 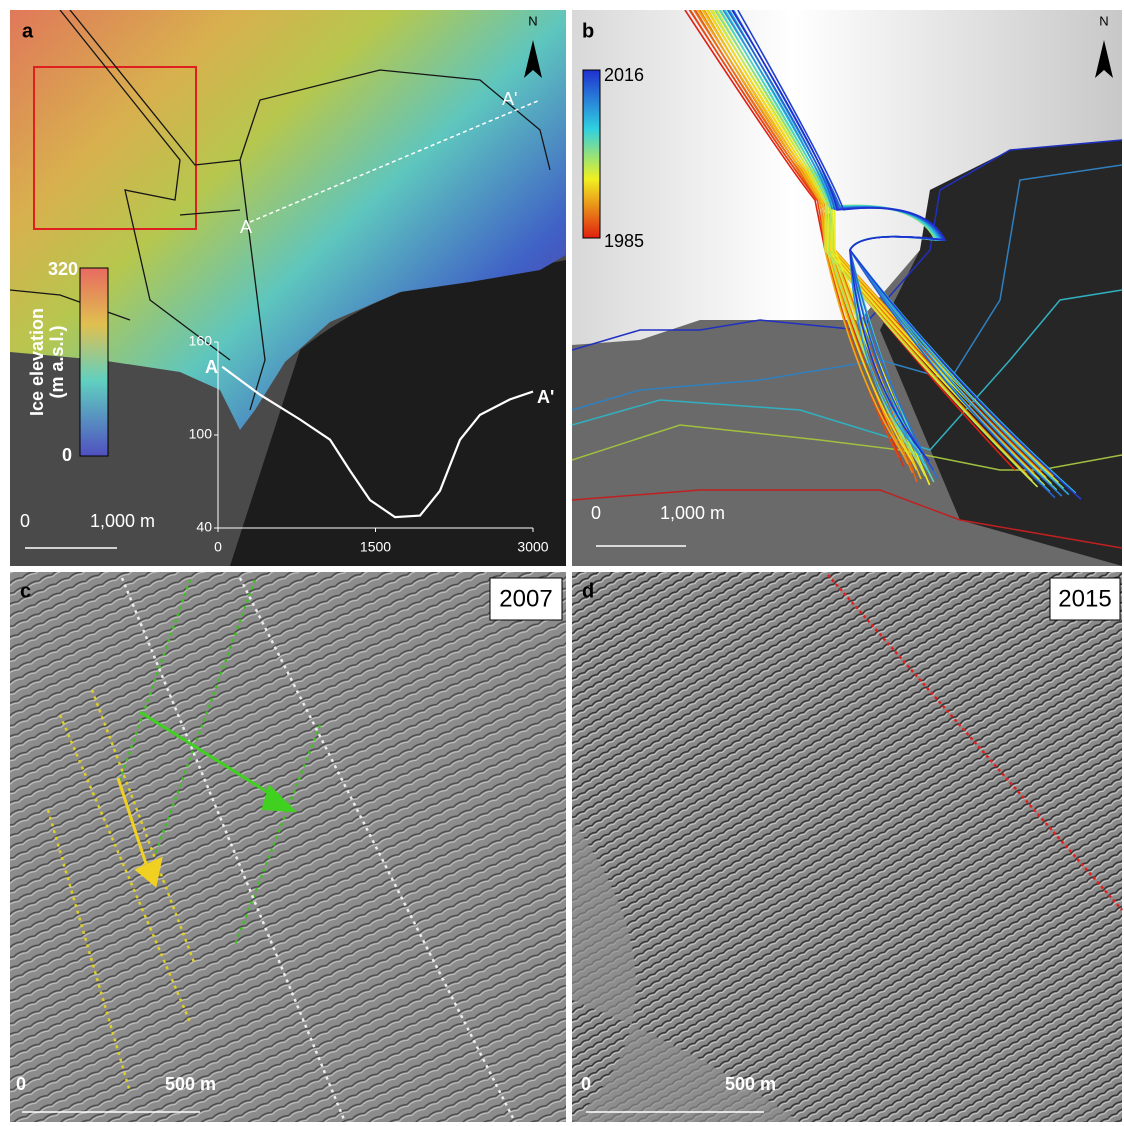 I want to click on transect-start: A, so click(x=246, y=227).